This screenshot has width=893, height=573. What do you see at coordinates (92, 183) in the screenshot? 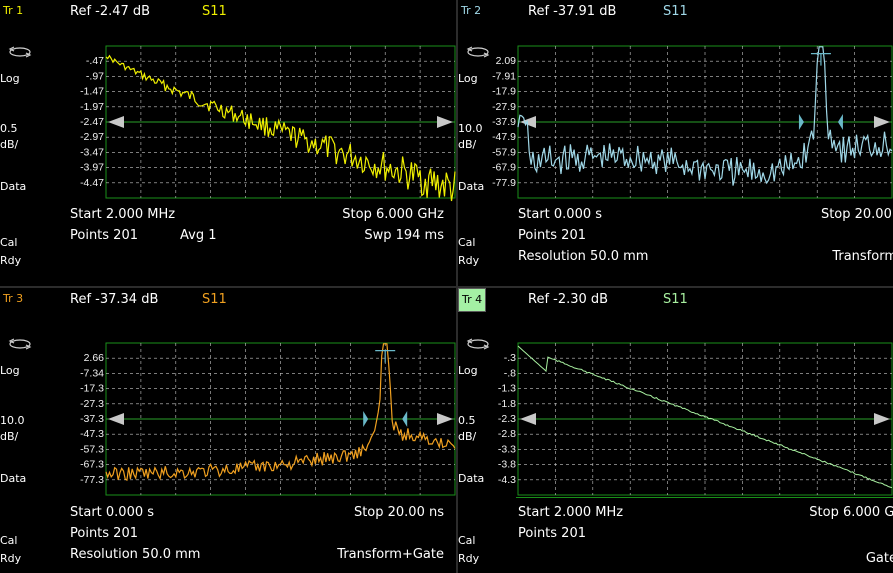
I see `y-tick-label: -4.47` at bounding box center [92, 183].